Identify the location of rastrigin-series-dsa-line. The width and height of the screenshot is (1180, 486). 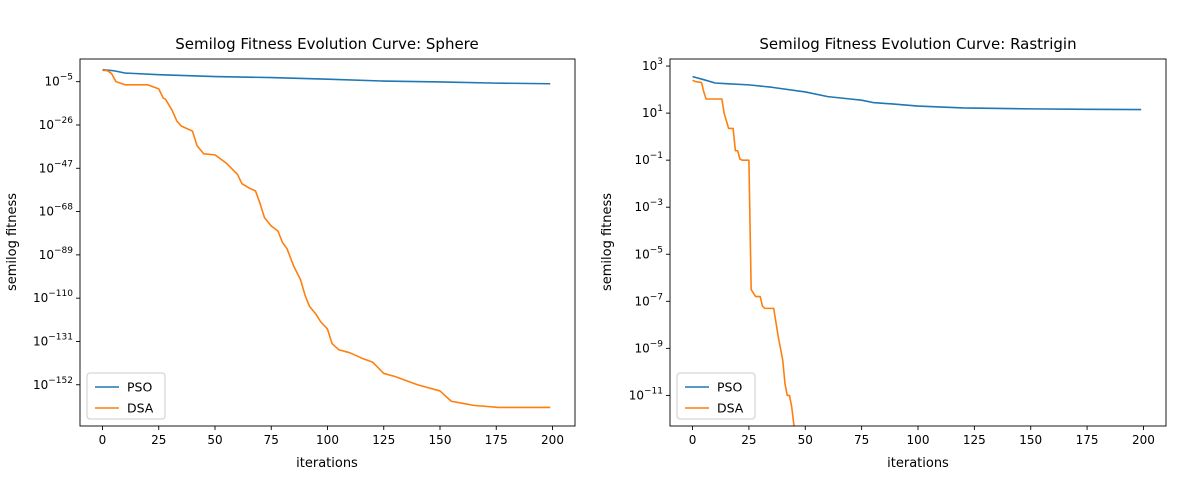
(743, 252).